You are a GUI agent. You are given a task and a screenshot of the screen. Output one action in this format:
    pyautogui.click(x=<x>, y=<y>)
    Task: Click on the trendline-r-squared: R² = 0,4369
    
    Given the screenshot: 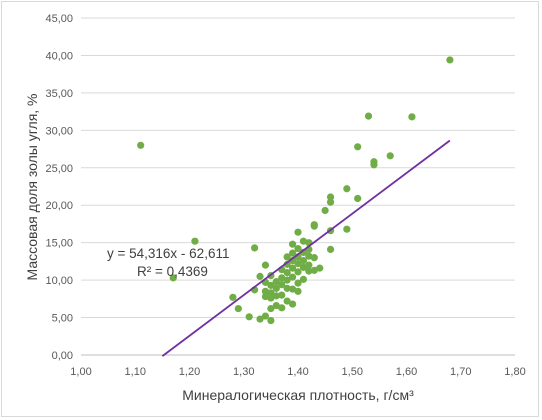 What is the action you would take?
    pyautogui.click(x=172, y=271)
    